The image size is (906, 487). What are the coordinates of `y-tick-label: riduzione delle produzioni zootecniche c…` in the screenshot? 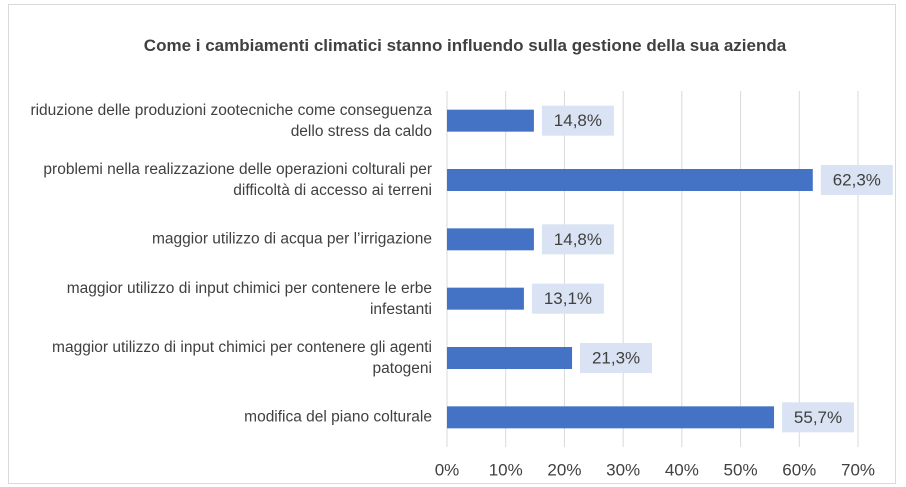 It's located at (231, 120).